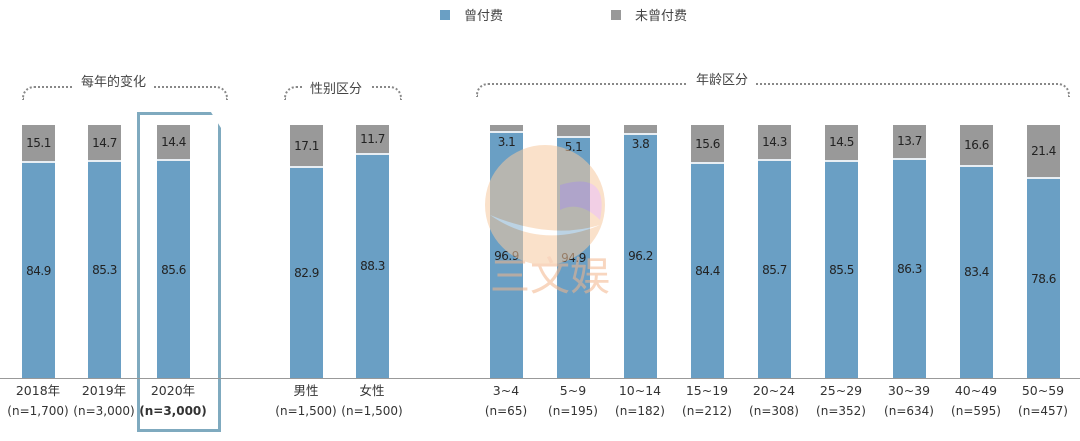  Describe the element at coordinates (173, 269) in the screenshot. I see `bar-segment-paid: 85.6` at that location.